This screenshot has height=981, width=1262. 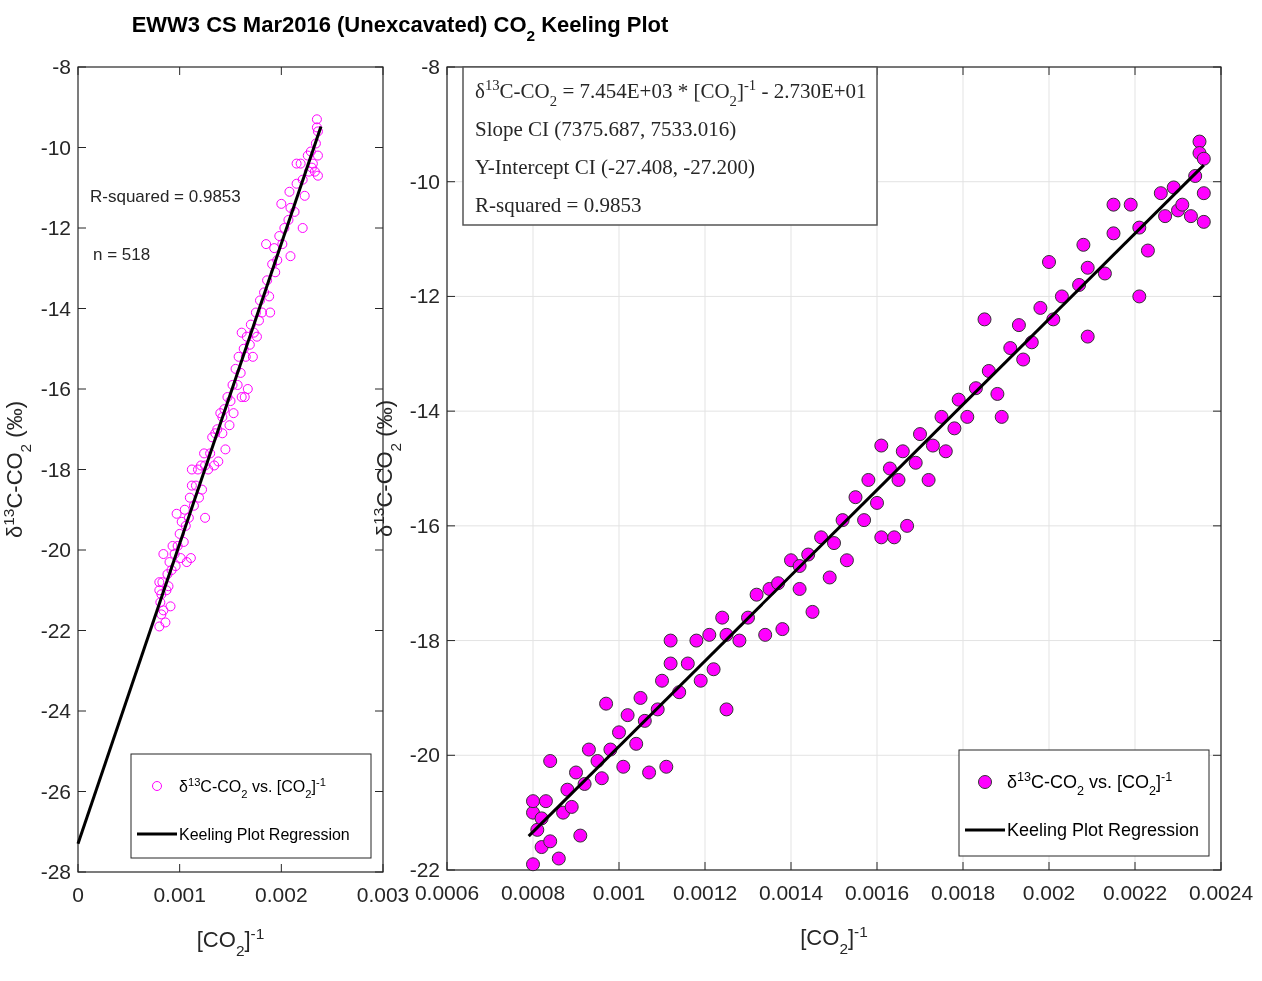 I want to click on annotation: n = 518, so click(x=122, y=254).